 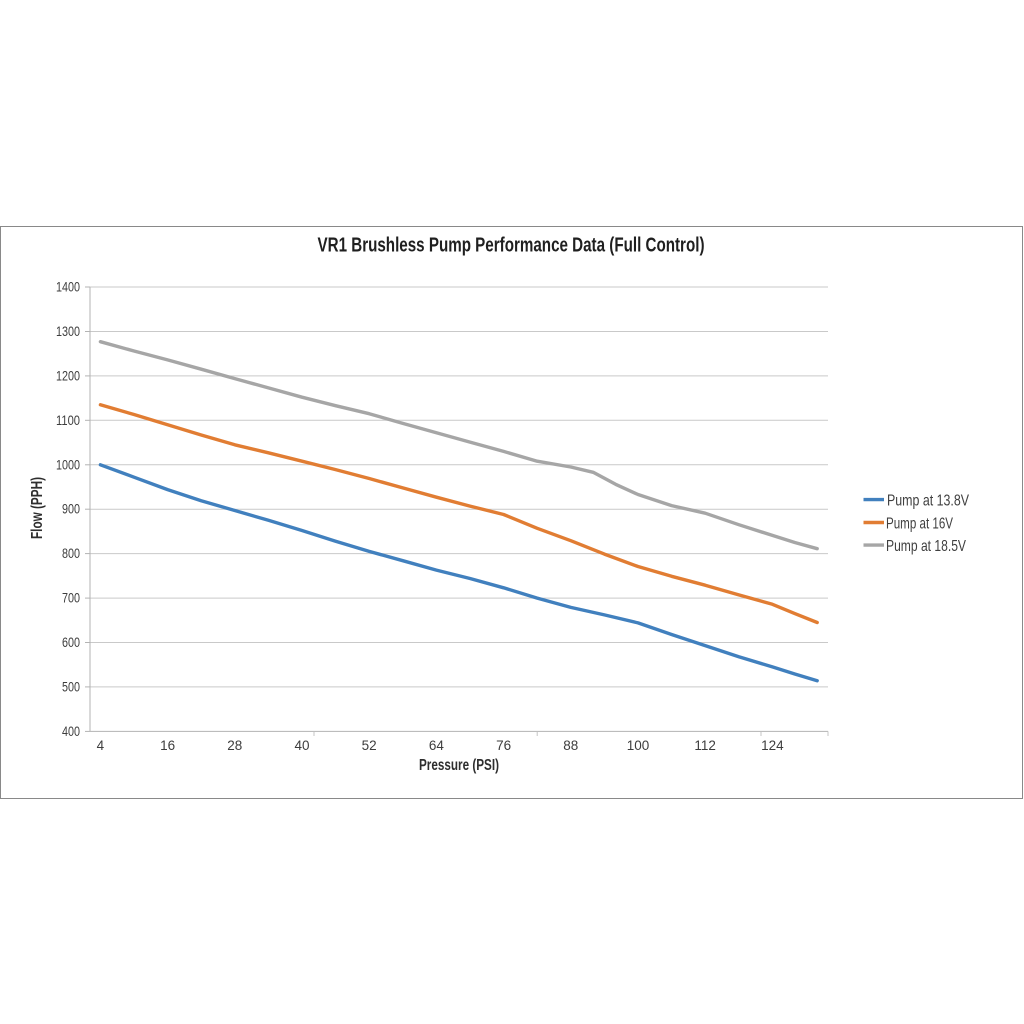 What do you see at coordinates (71, 731) in the screenshot?
I see `svg-text: 400` at bounding box center [71, 731].